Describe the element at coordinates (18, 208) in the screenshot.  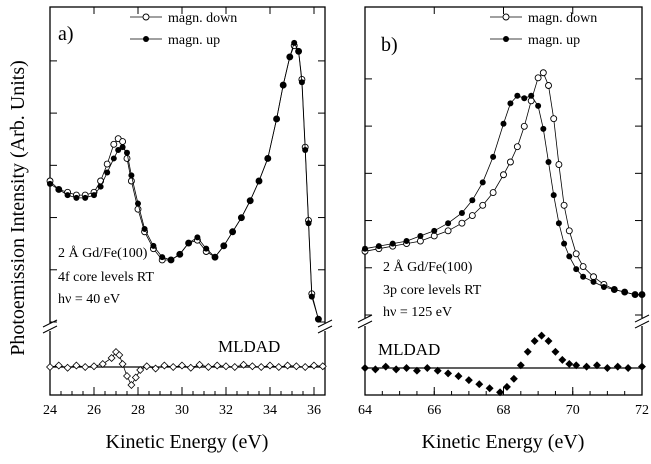
I see `y-axis-label: Photoemission Intensity (Arb. Units)` at that location.